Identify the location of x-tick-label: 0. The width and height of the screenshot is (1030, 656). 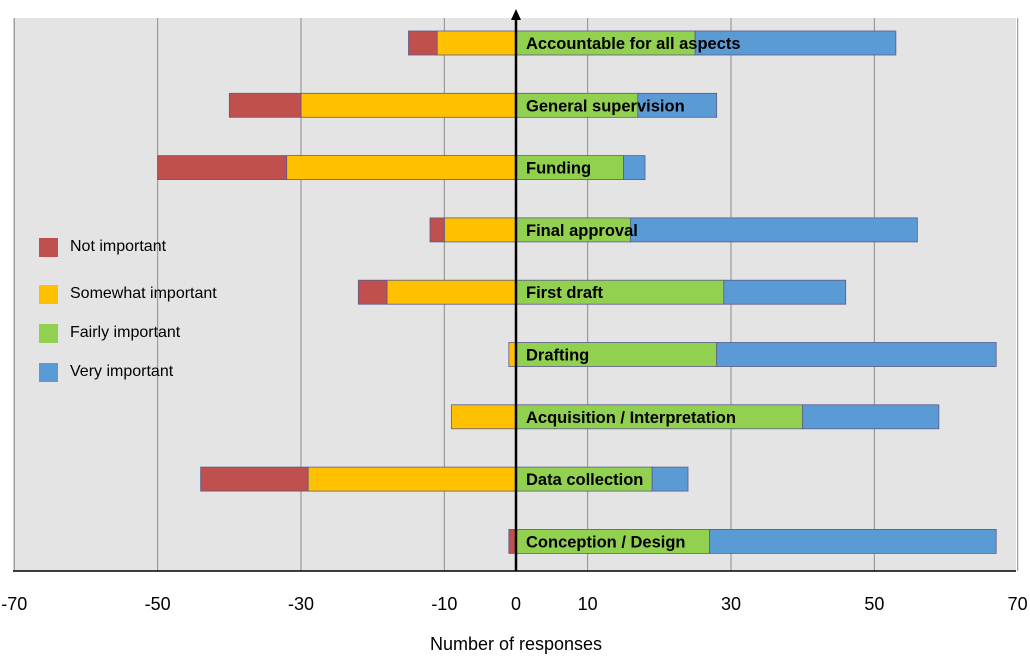
(516, 604).